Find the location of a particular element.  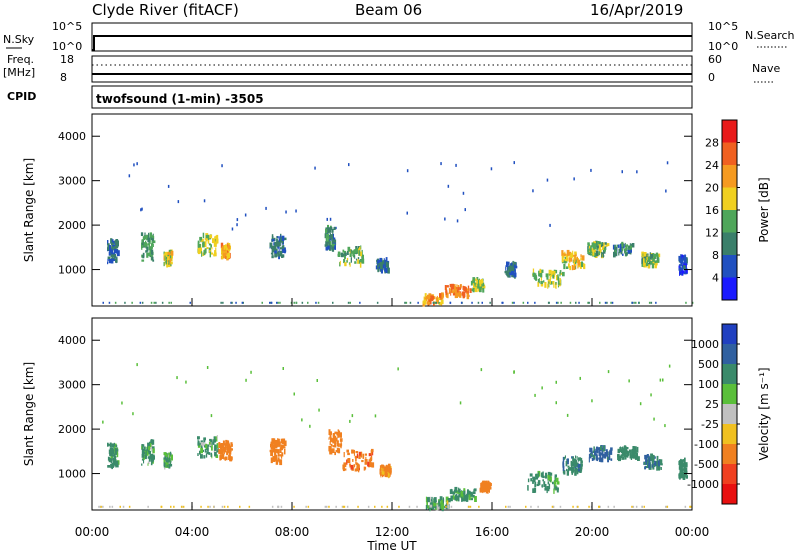

x-tick-label: 12:00 is located at coordinates (392, 532).